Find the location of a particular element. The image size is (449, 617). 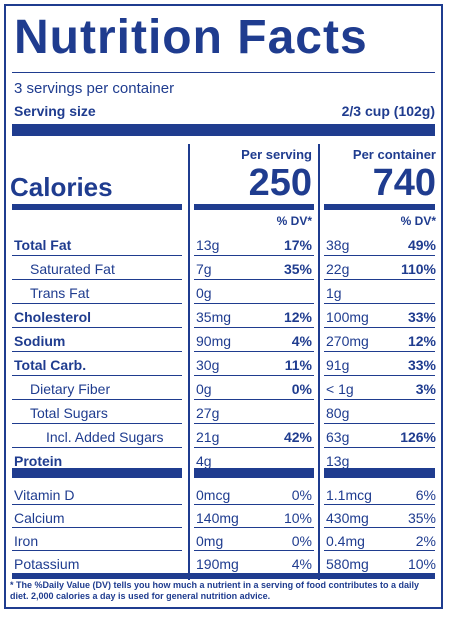

vitamin-dv-container: 2% is located at coordinates (425, 541).